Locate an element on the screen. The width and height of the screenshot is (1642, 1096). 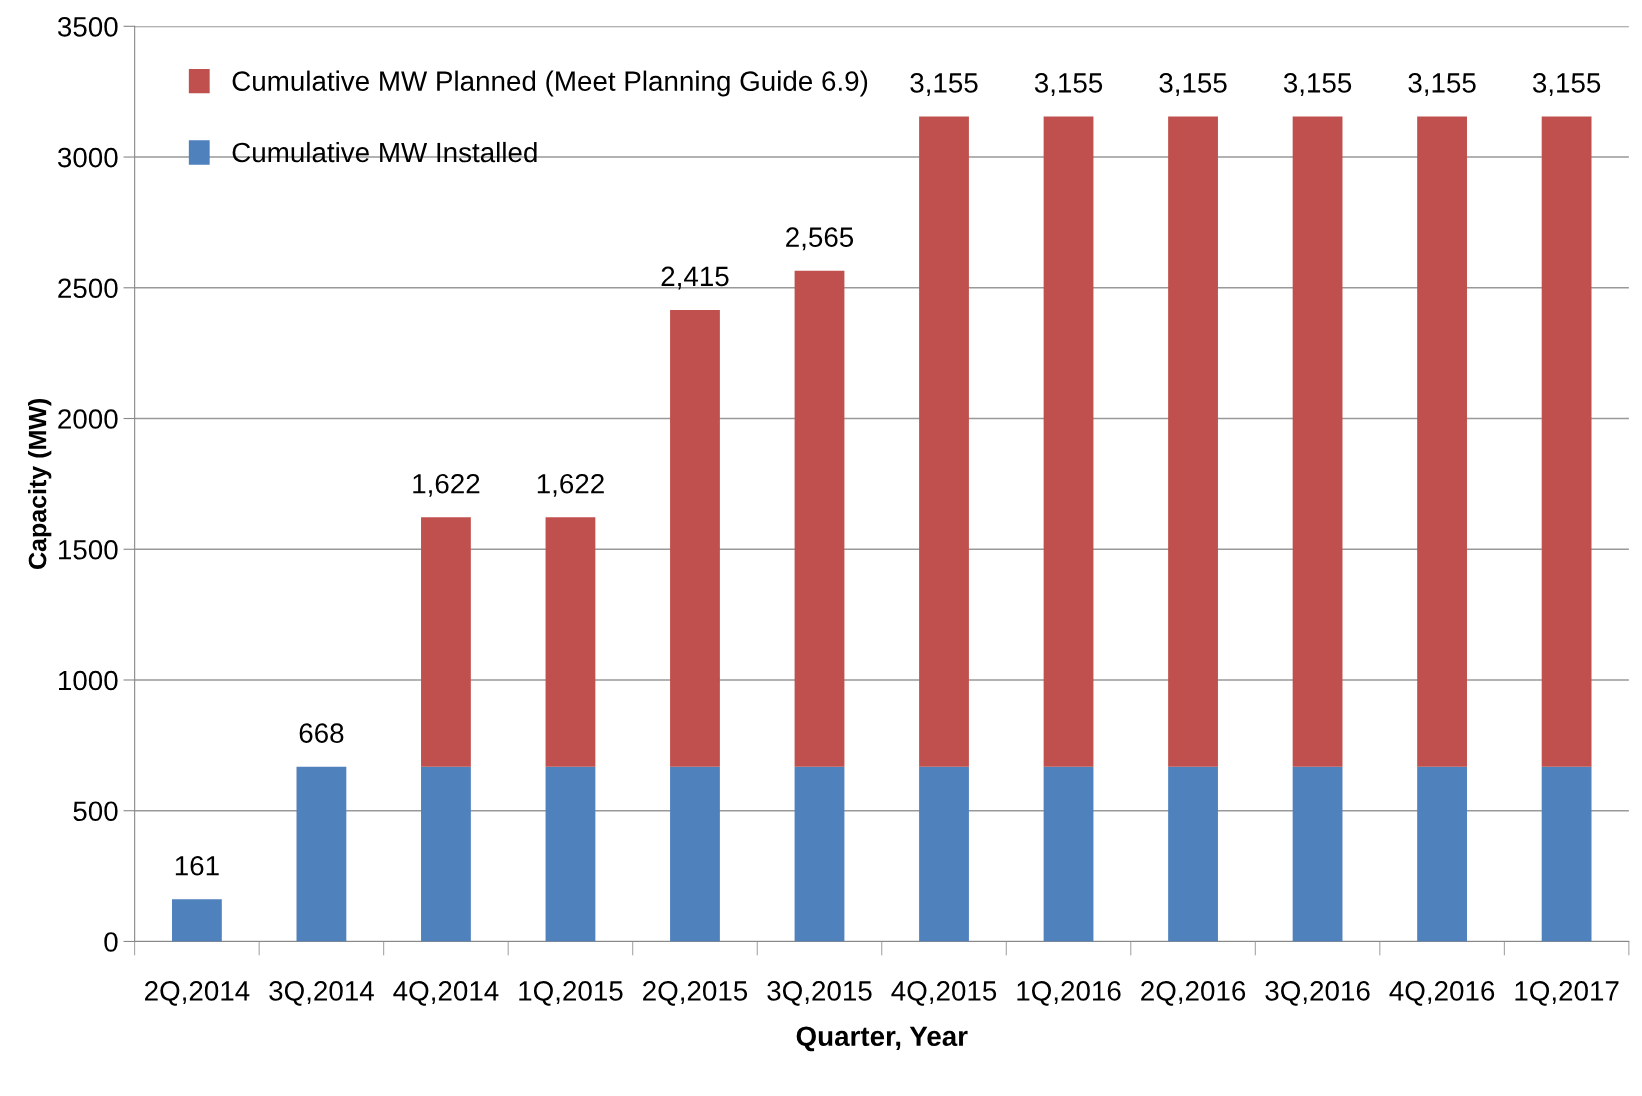
x-tick-label: 1Q,2015 is located at coordinates (571, 993).